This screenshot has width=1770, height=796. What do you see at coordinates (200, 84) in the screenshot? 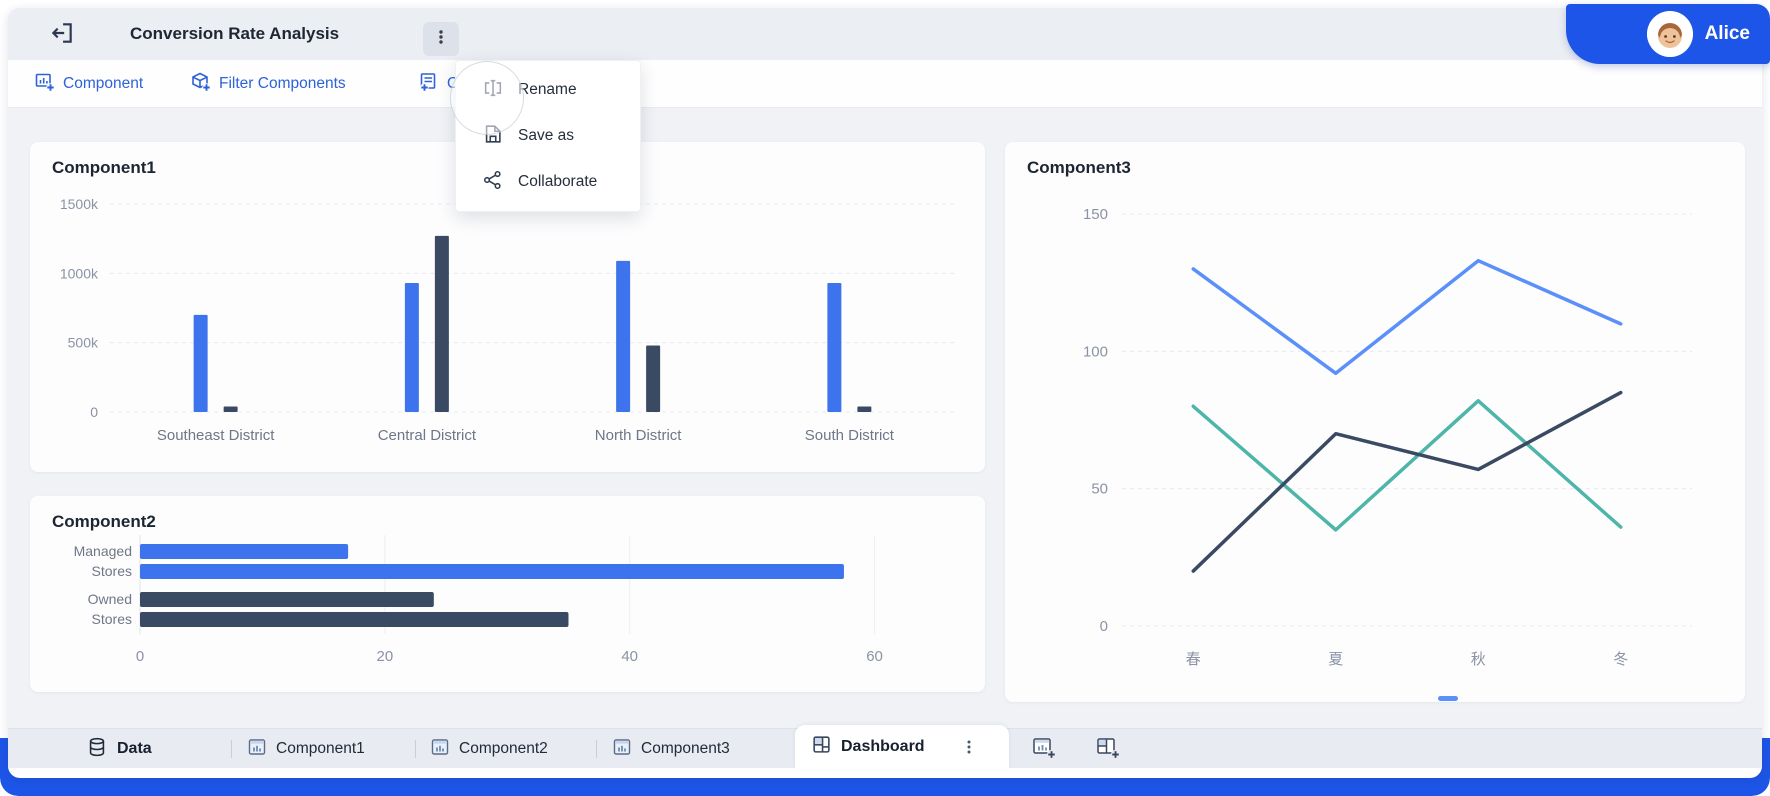
I see `filter-components-icon` at bounding box center [200, 84].